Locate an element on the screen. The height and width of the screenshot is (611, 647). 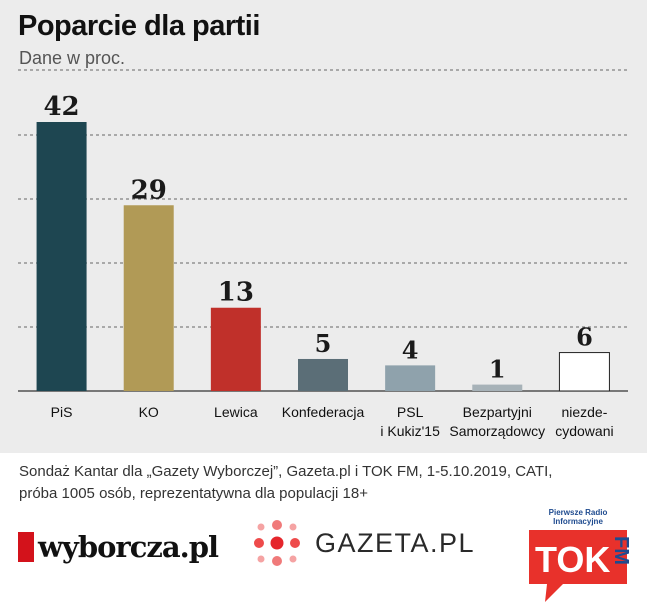
chart-subtitle: Dane w proc. is located at coordinates (72, 58).